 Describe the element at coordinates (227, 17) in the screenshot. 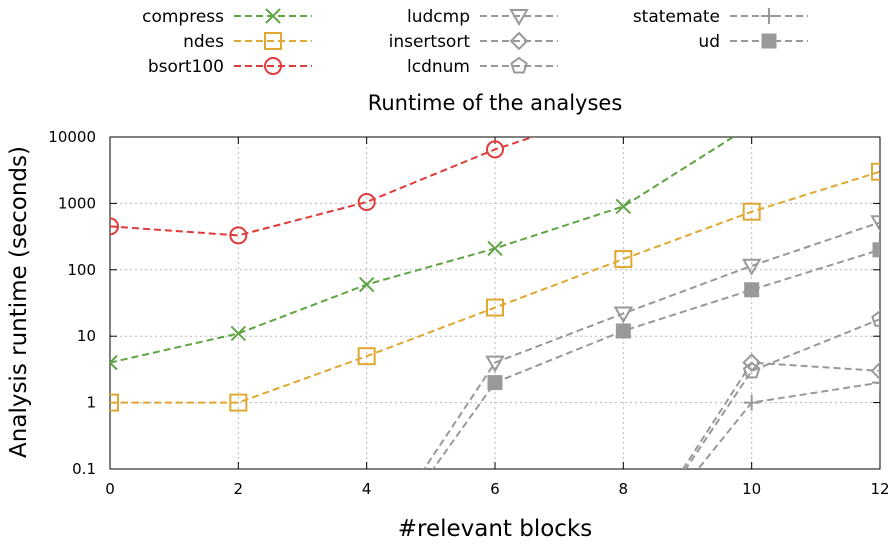

I see `legend-item-compress: compress` at that location.